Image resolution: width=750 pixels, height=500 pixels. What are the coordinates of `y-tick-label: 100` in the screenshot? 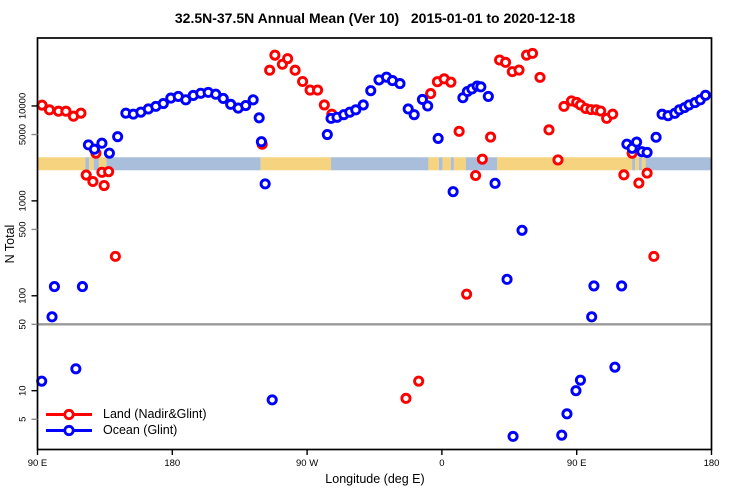 It's located at (23, 296).